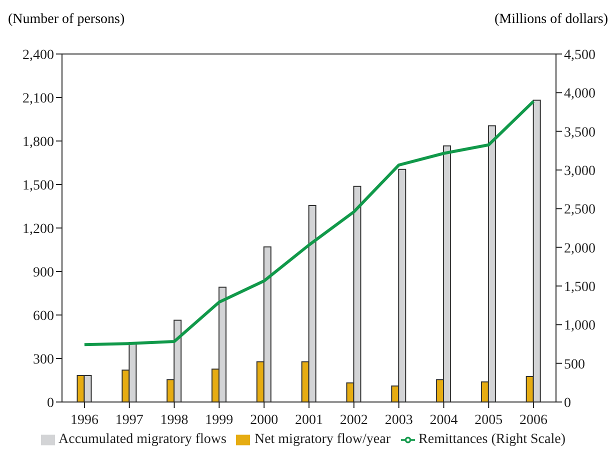  Describe the element at coordinates (43, 316) in the screenshot. I see `y-tick-label: 600` at that location.